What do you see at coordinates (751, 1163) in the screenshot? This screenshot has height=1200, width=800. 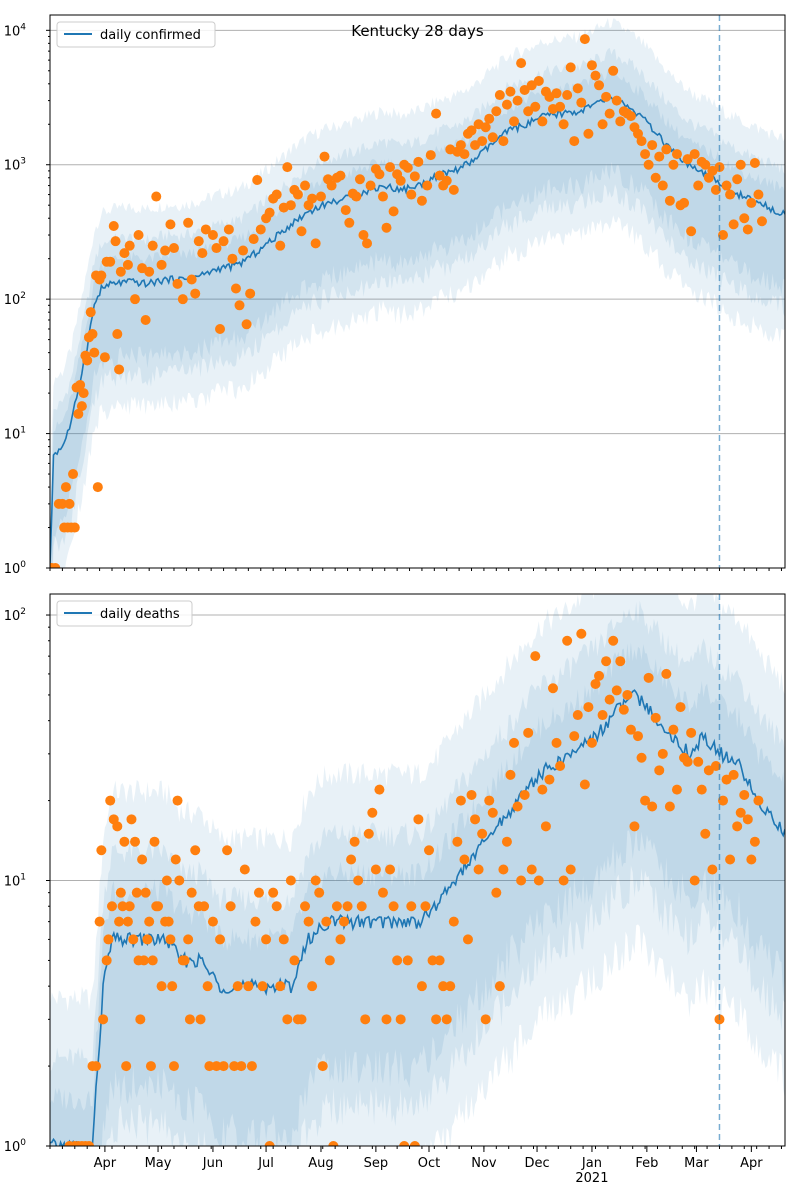 I see `x-tick-label: Apr` at bounding box center [751, 1163].